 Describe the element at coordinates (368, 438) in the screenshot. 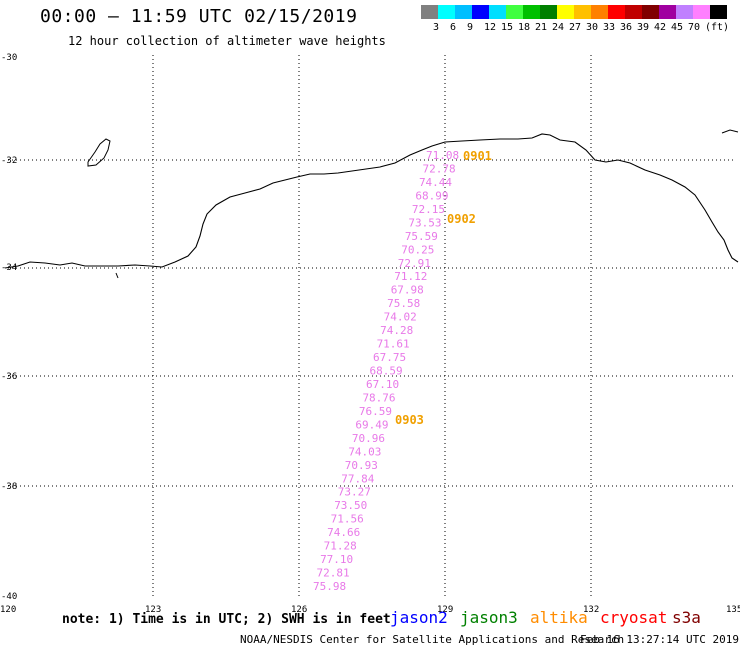

I see `wave-height-value: 70.96` at that location.